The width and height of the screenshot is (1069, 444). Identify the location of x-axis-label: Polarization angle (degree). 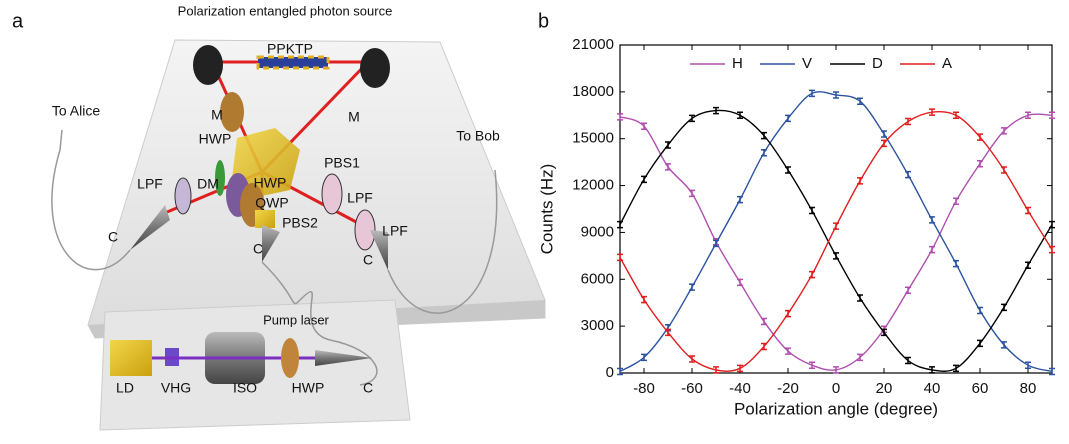
(836, 408).